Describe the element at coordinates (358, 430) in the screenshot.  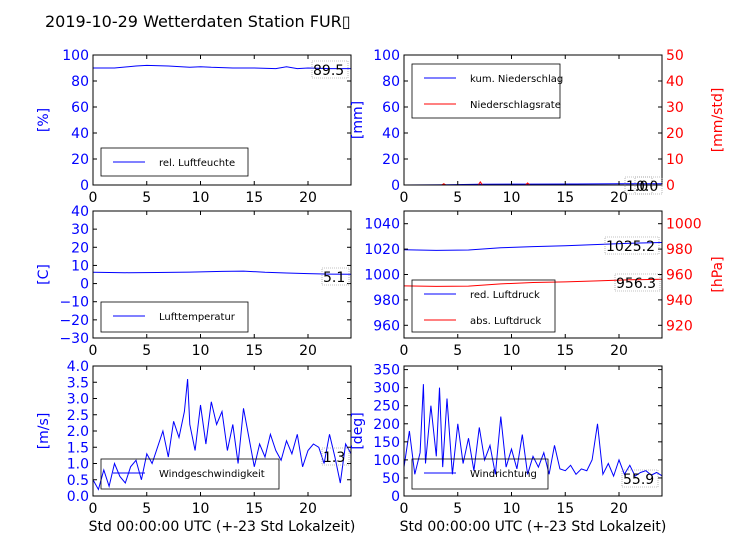
I see `panel-6-ylabel: [deg]` at that location.